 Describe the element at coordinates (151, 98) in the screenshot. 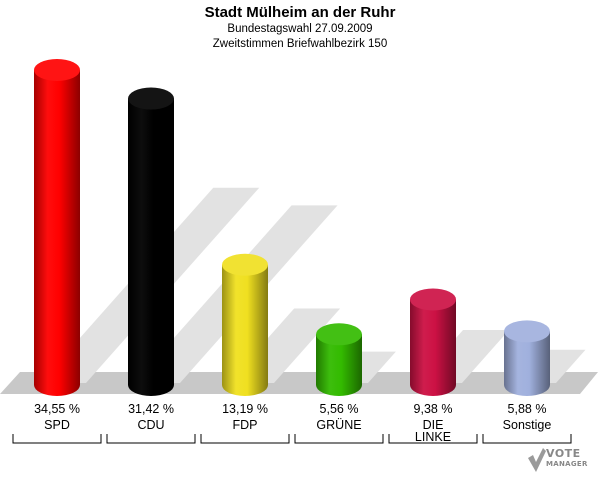

I see `bar-top-cdu` at that location.